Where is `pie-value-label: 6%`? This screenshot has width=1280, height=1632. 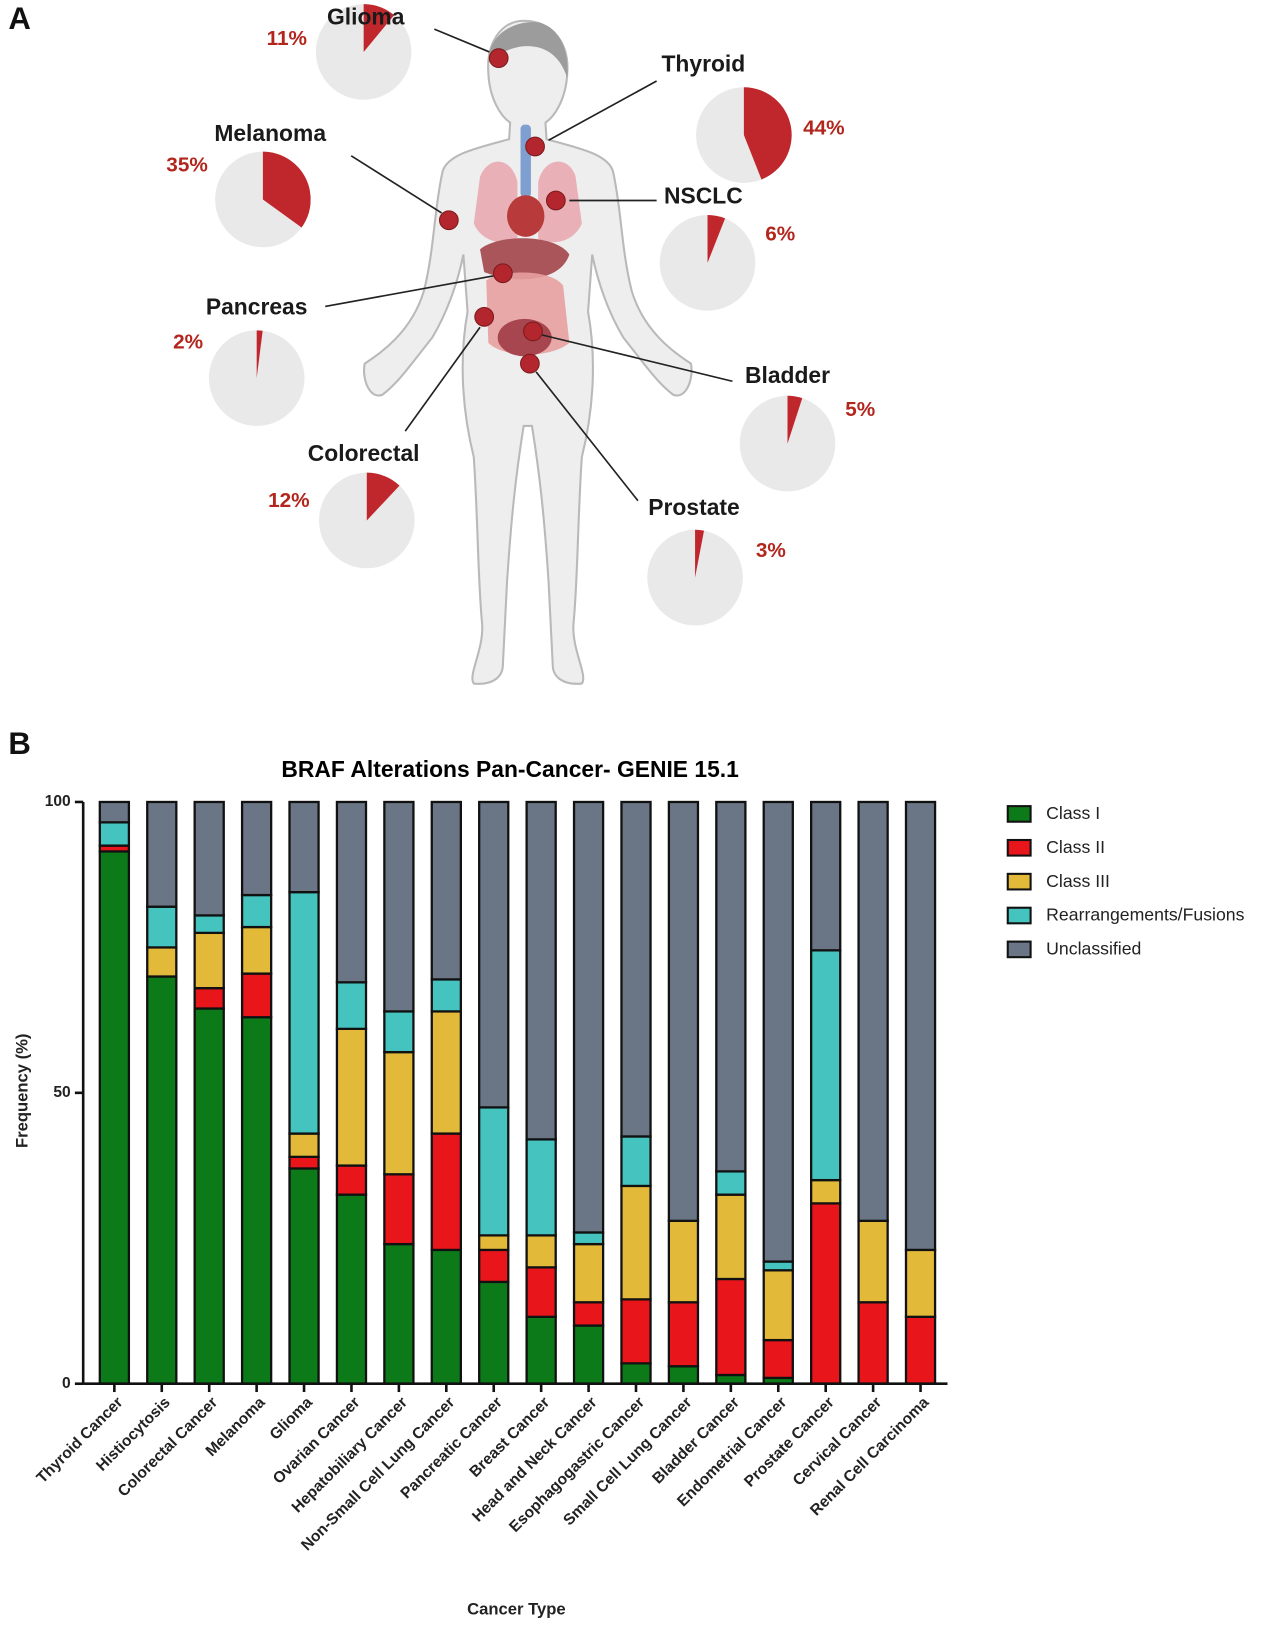 pie-value-label: 6% is located at coordinates (780, 233).